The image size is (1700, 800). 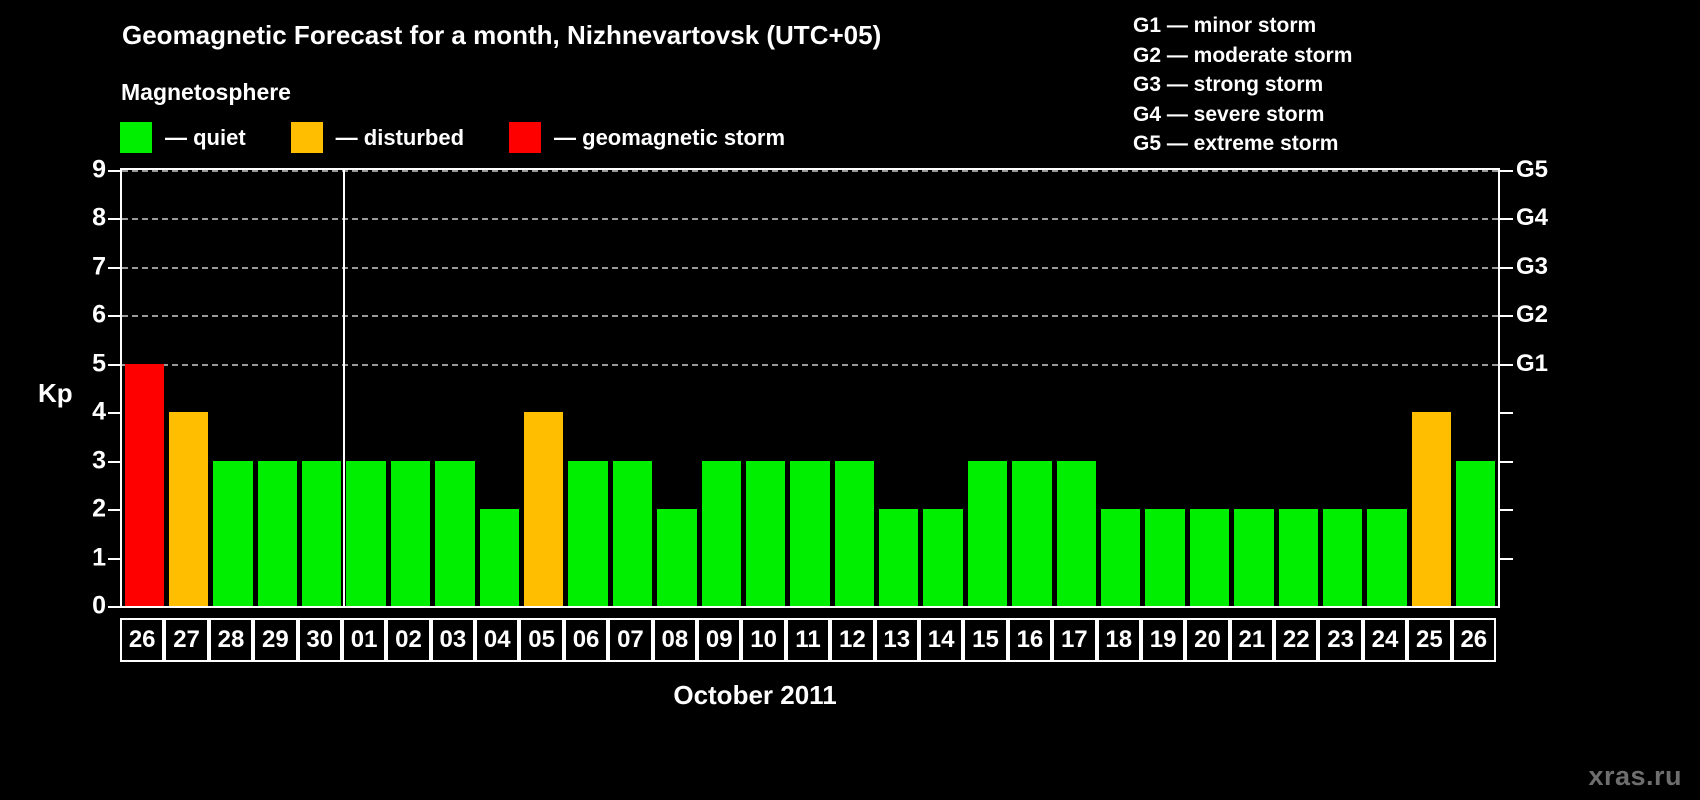 I want to click on y-tick-label-0: 0, so click(x=99, y=605).